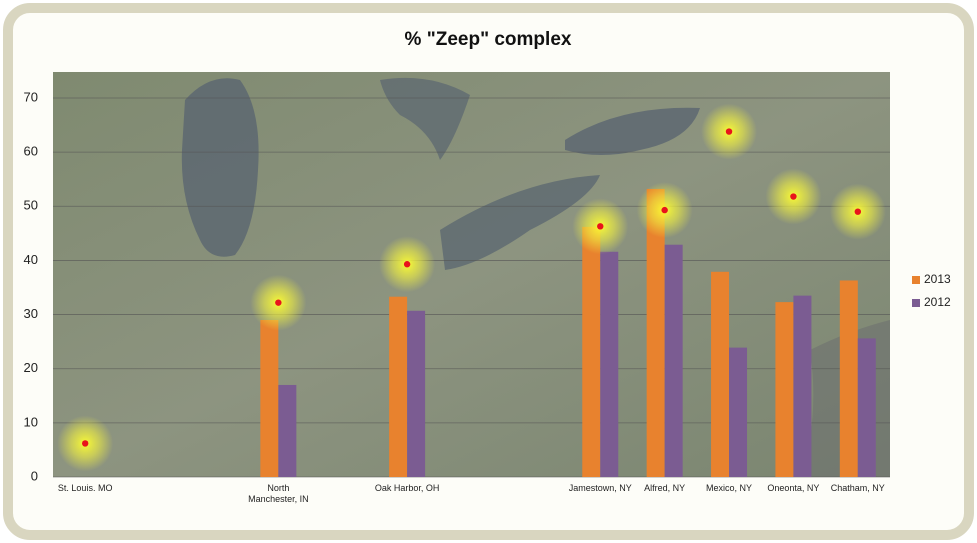 The image size is (977, 543). I want to click on chart-title: % "Zeep" complex, so click(488, 39).